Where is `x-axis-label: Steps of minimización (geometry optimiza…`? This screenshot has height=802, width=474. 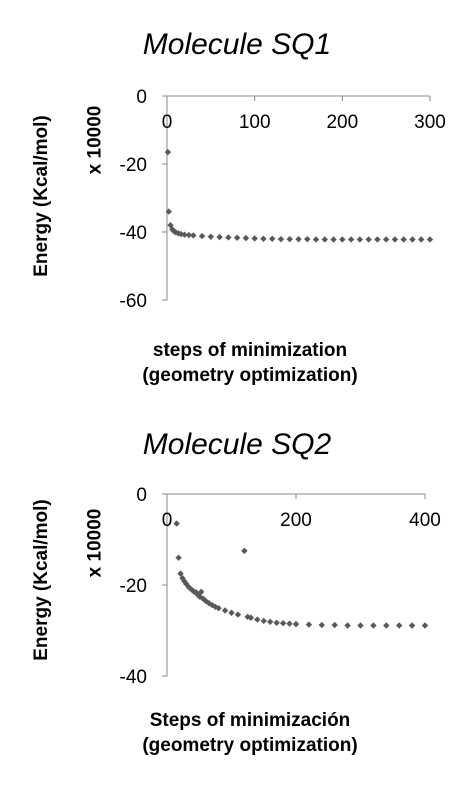
x-axis-label: Steps of minimización (geometry optimiza… is located at coordinates (250, 733).